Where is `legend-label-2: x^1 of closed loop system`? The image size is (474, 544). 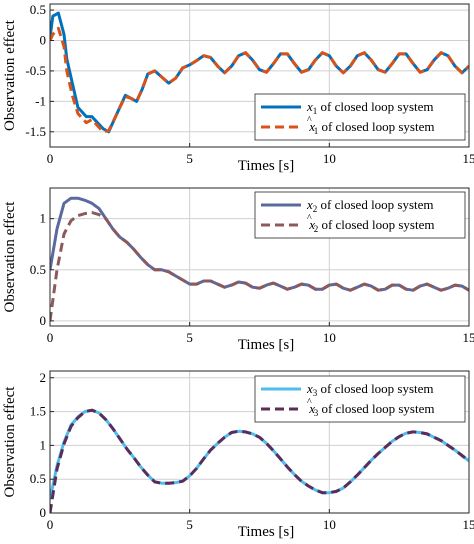 legend-label-2: x^1 of closed loop system is located at coordinates (370, 125).